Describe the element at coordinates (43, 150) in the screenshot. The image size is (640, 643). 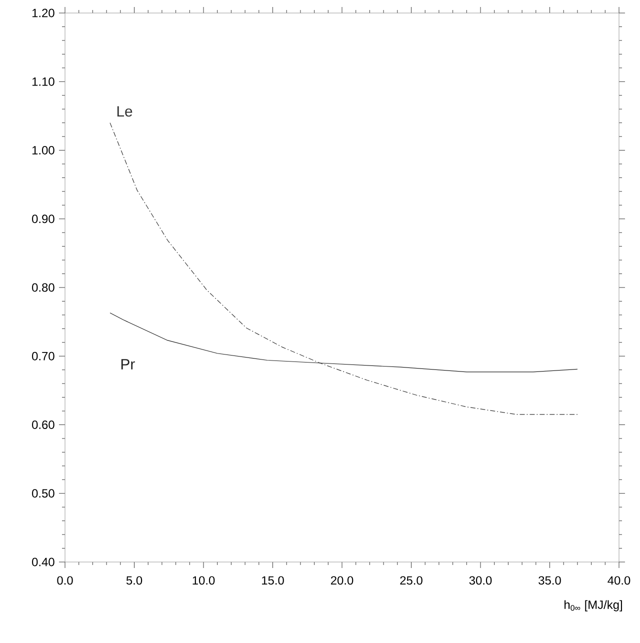
I see `y-tick-label: 1.00` at that location.